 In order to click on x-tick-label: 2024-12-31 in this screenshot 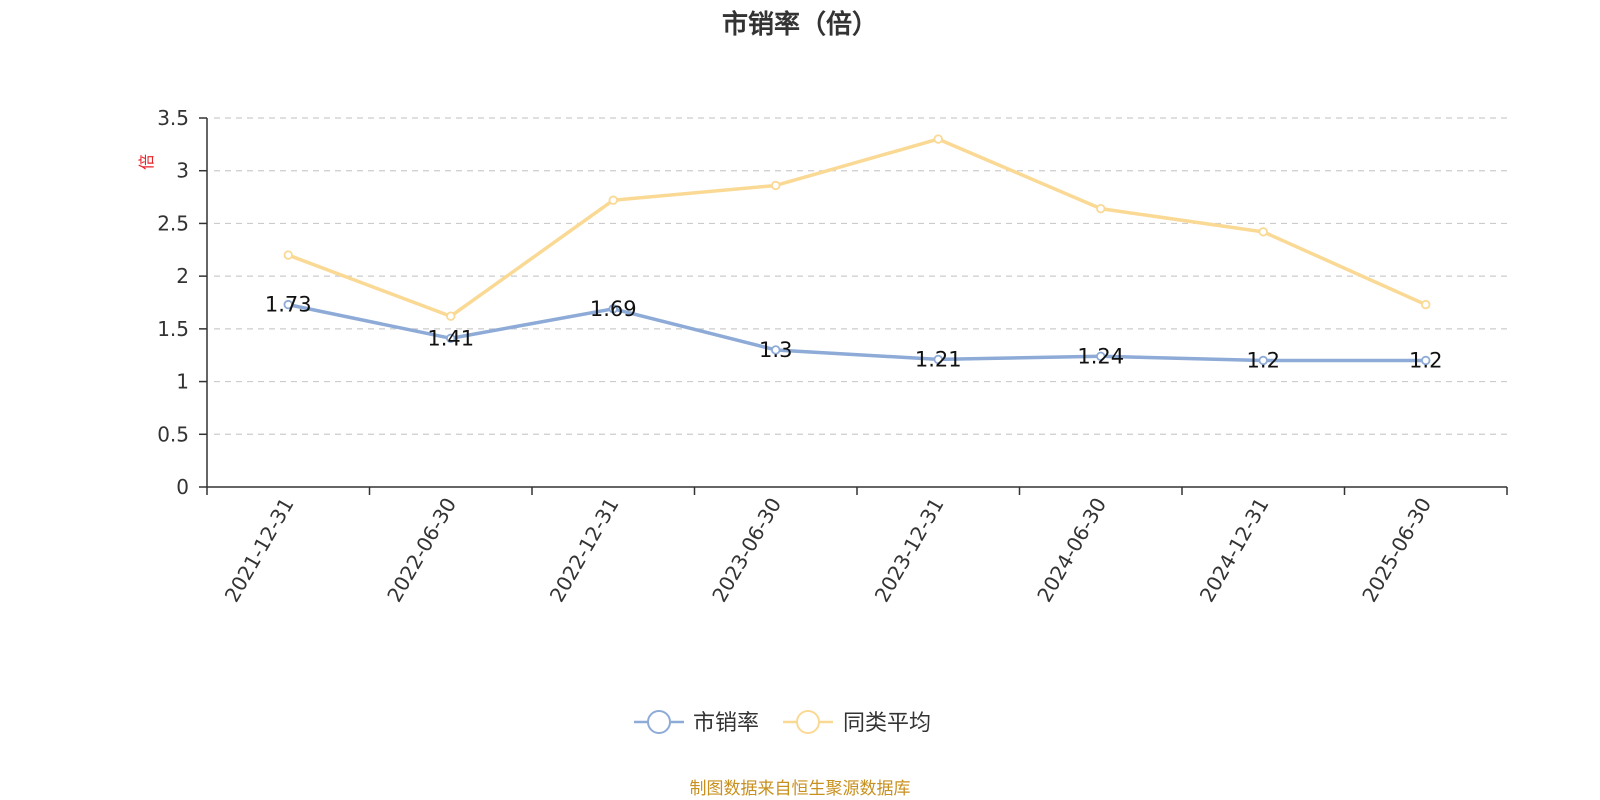, I will do `click(1234, 550)`.